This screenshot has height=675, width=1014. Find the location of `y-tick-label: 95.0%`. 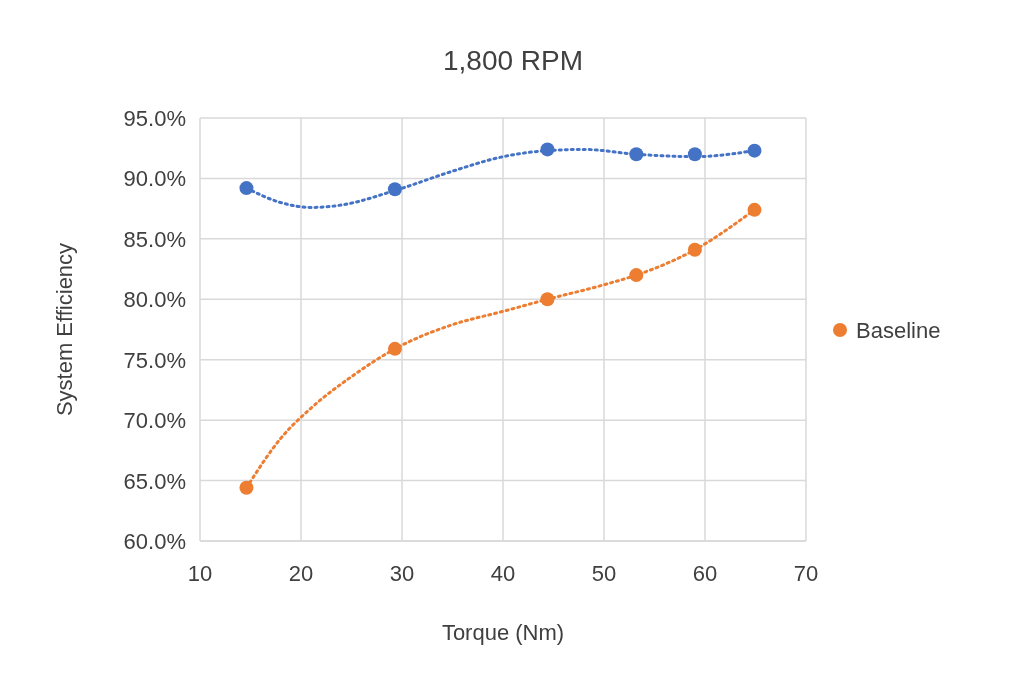

y-tick-label: 95.0% is located at coordinates (154, 118).